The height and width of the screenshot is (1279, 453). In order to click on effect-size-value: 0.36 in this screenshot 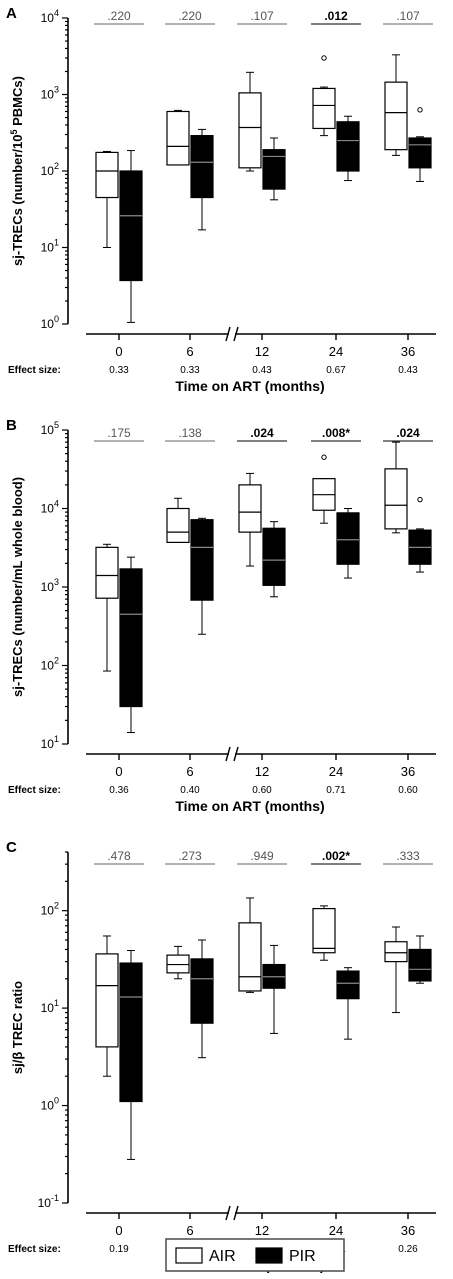, I will do `click(119, 790)`.